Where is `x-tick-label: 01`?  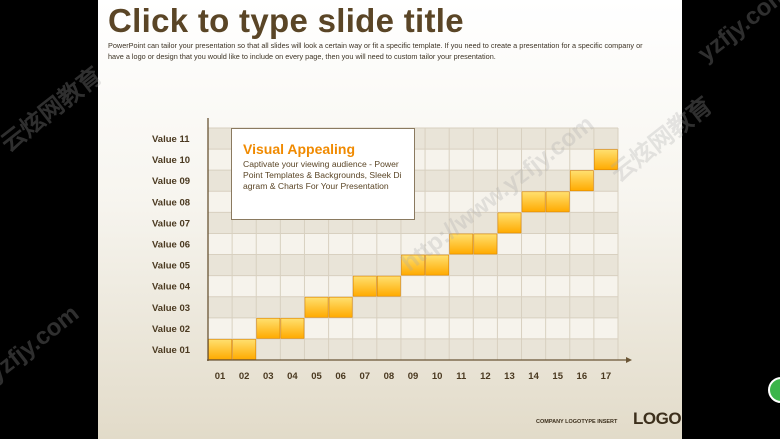 x-tick-label: 01 is located at coordinates (220, 376).